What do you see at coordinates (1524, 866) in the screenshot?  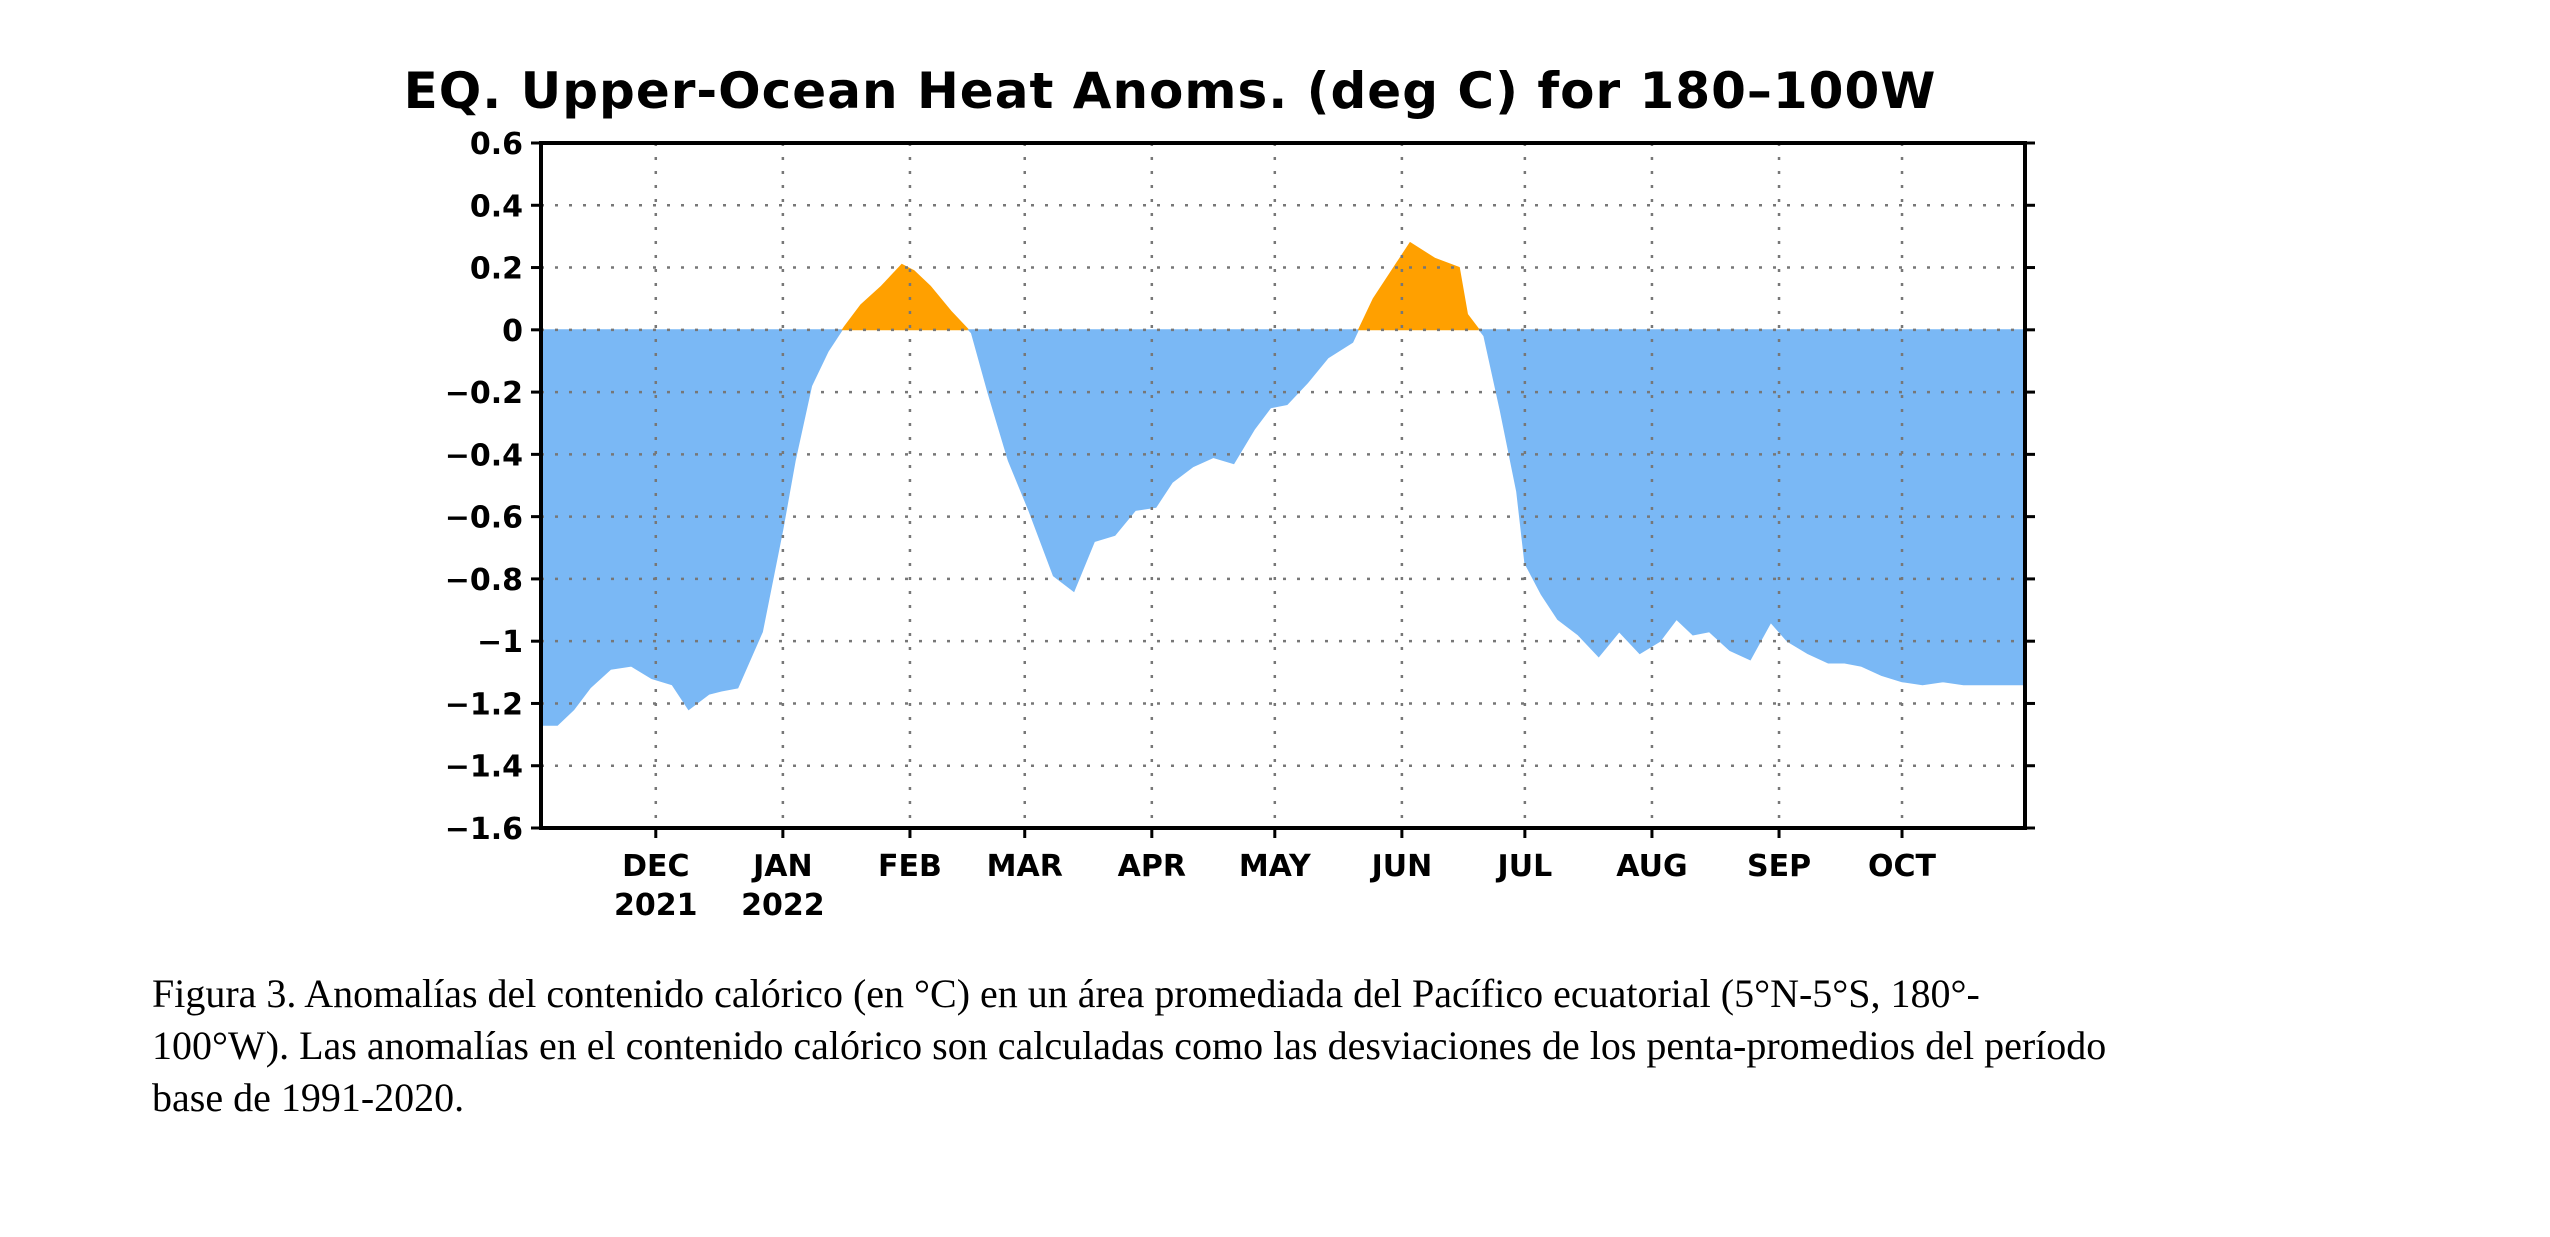 I see `x-tick-label-month: JUL` at bounding box center [1524, 866].